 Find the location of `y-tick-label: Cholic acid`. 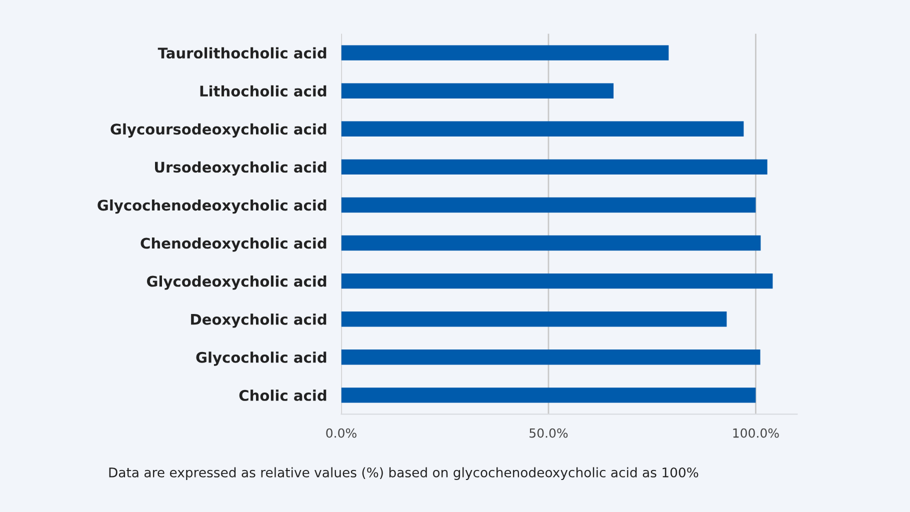

y-tick-label: Cholic acid is located at coordinates (282, 395).